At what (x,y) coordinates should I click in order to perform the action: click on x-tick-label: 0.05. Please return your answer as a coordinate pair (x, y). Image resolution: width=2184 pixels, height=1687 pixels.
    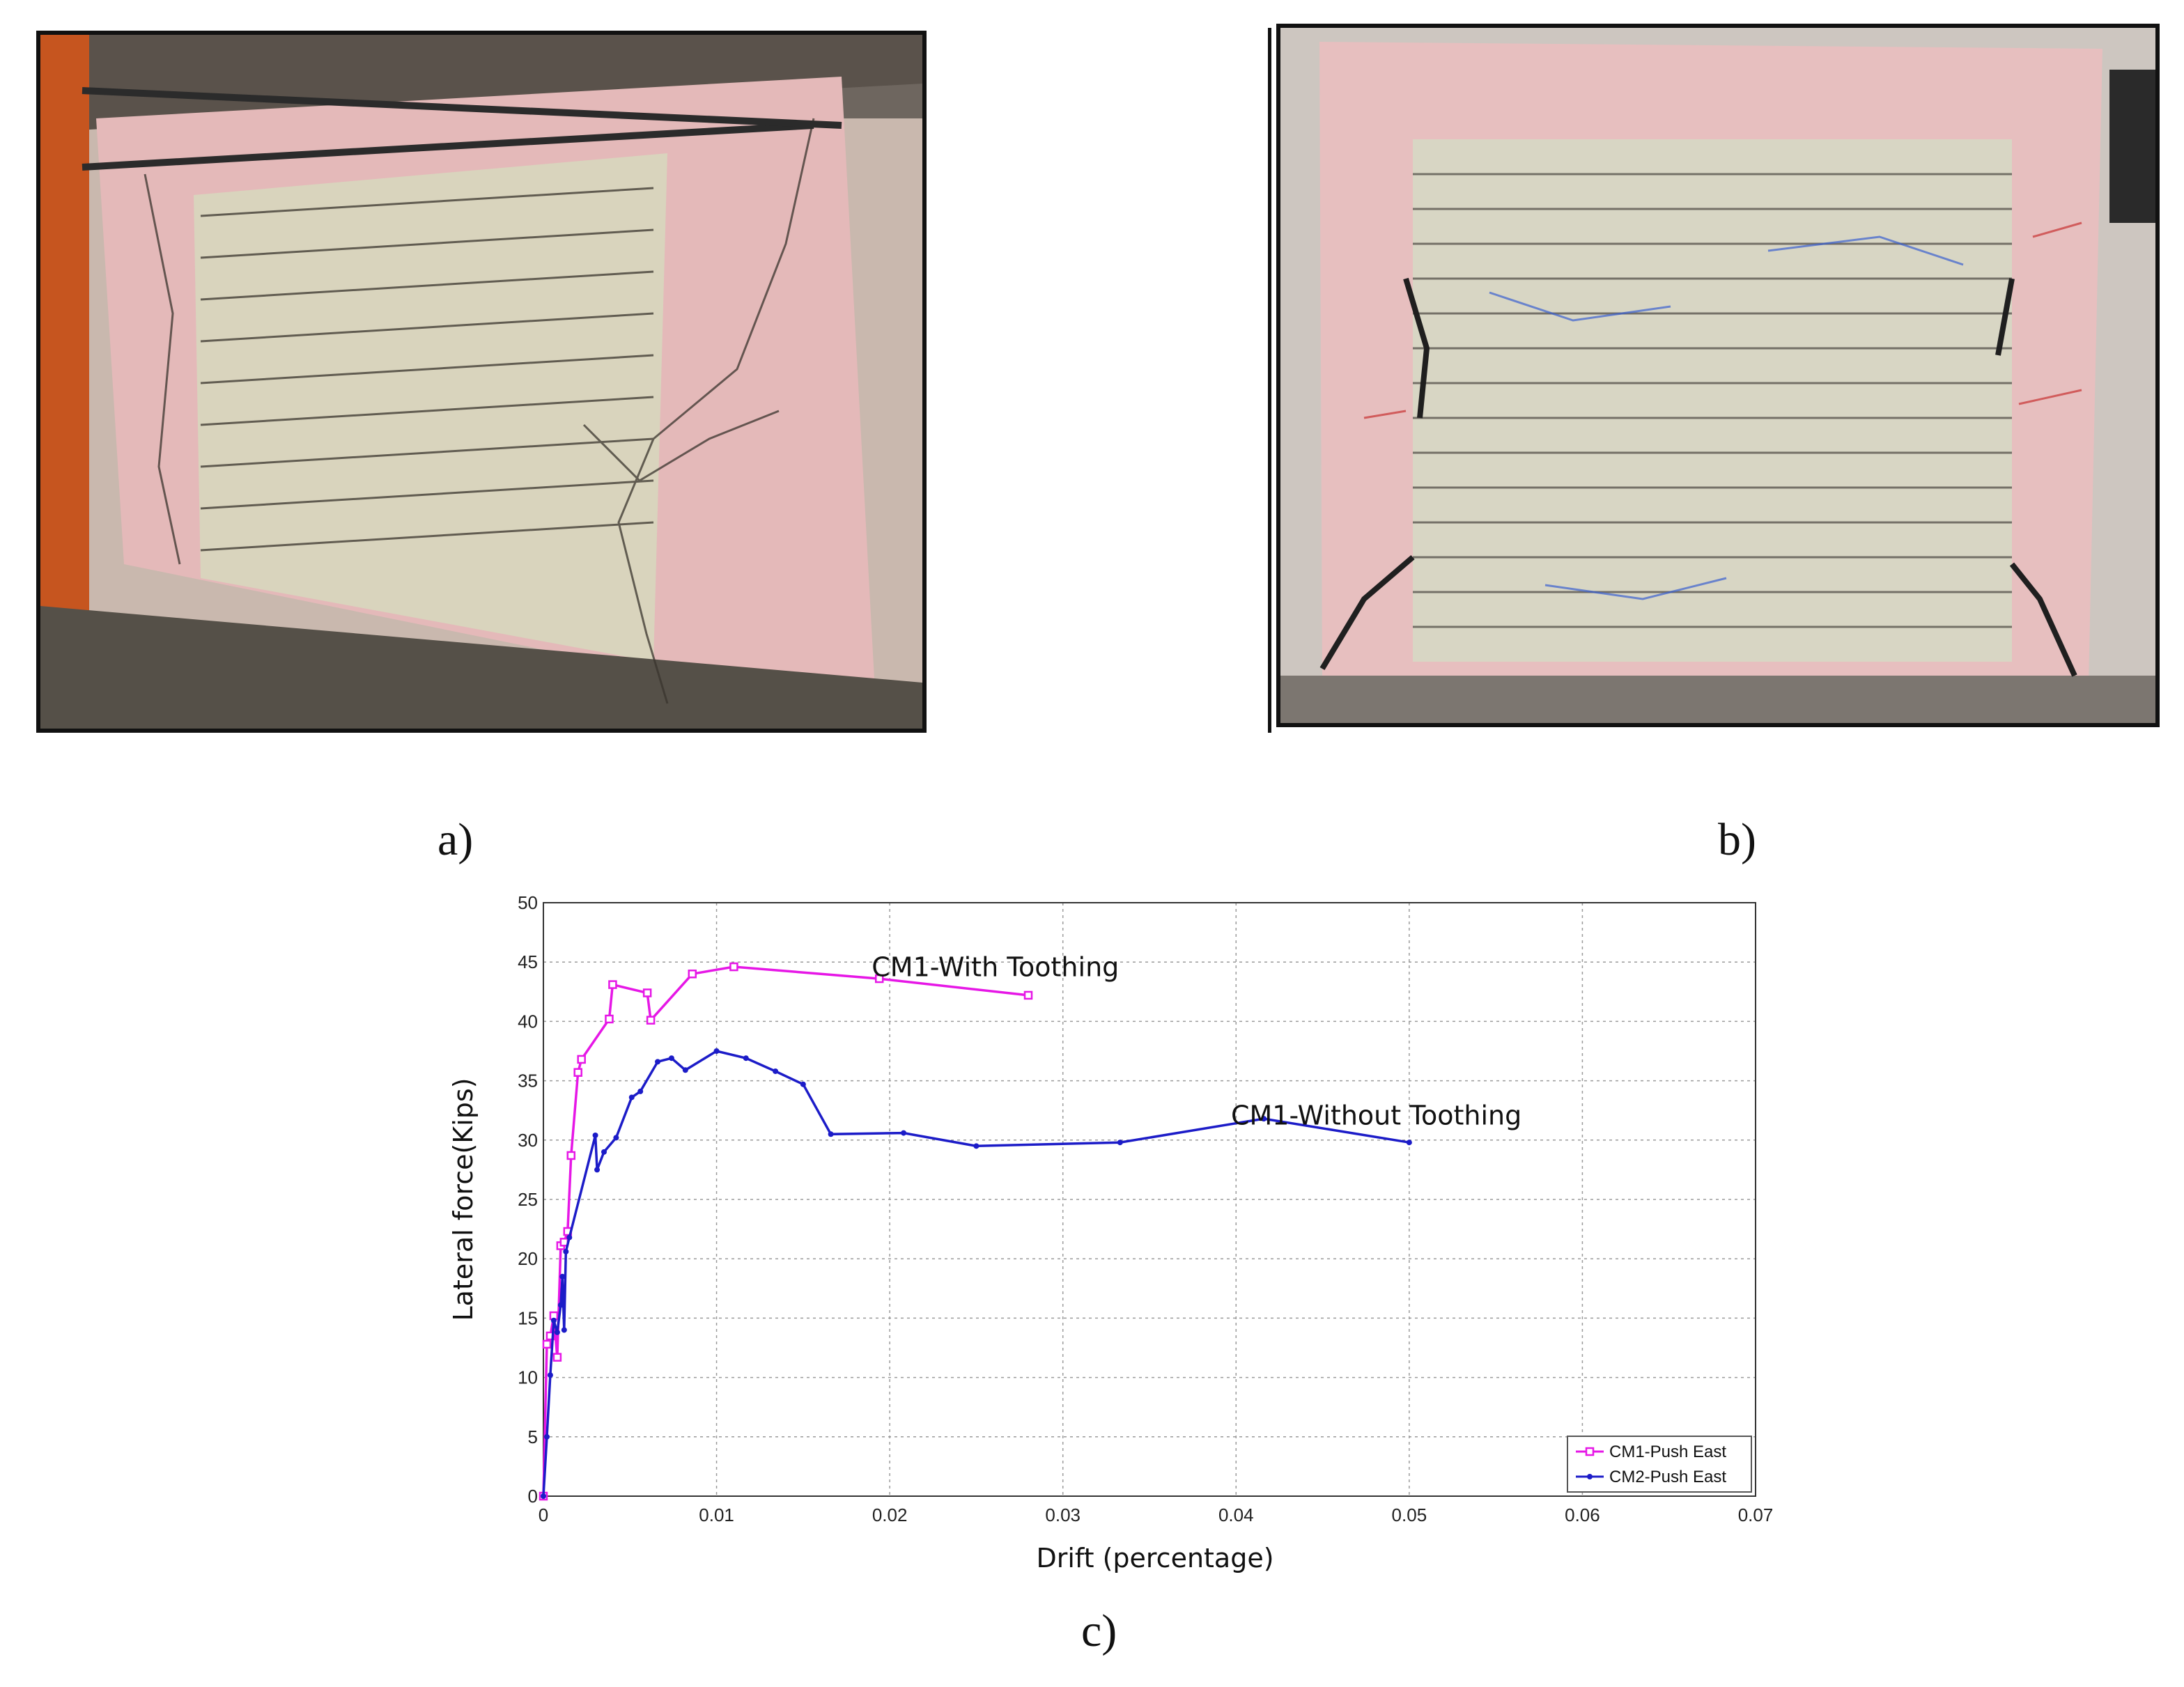
    Looking at the image, I should click on (1409, 1515).